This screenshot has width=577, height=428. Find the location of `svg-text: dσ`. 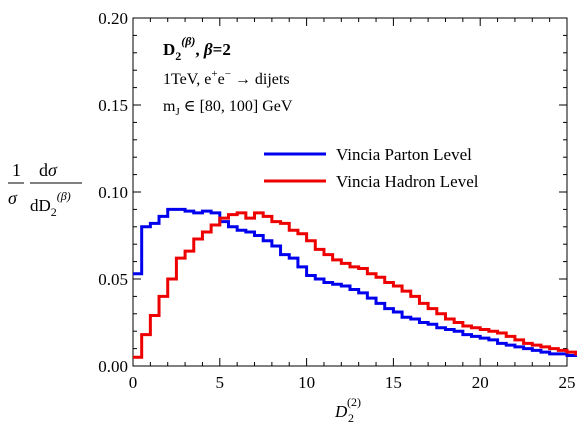

svg-text: dσ is located at coordinates (48, 170).